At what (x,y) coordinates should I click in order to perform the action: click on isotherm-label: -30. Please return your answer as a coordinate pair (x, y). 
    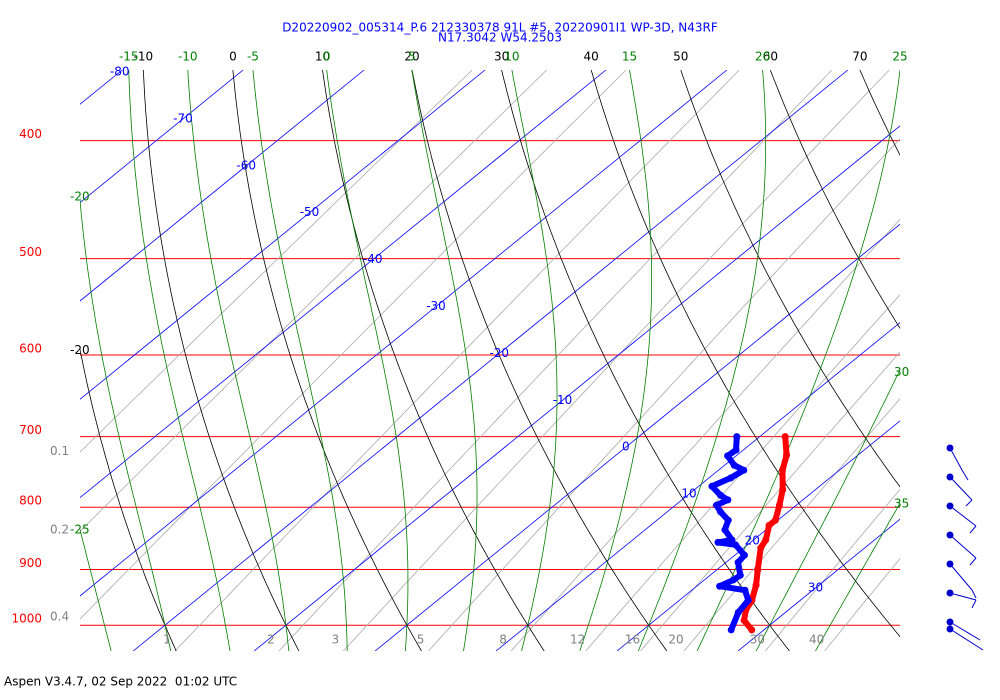
    Looking at the image, I should click on (436, 306).